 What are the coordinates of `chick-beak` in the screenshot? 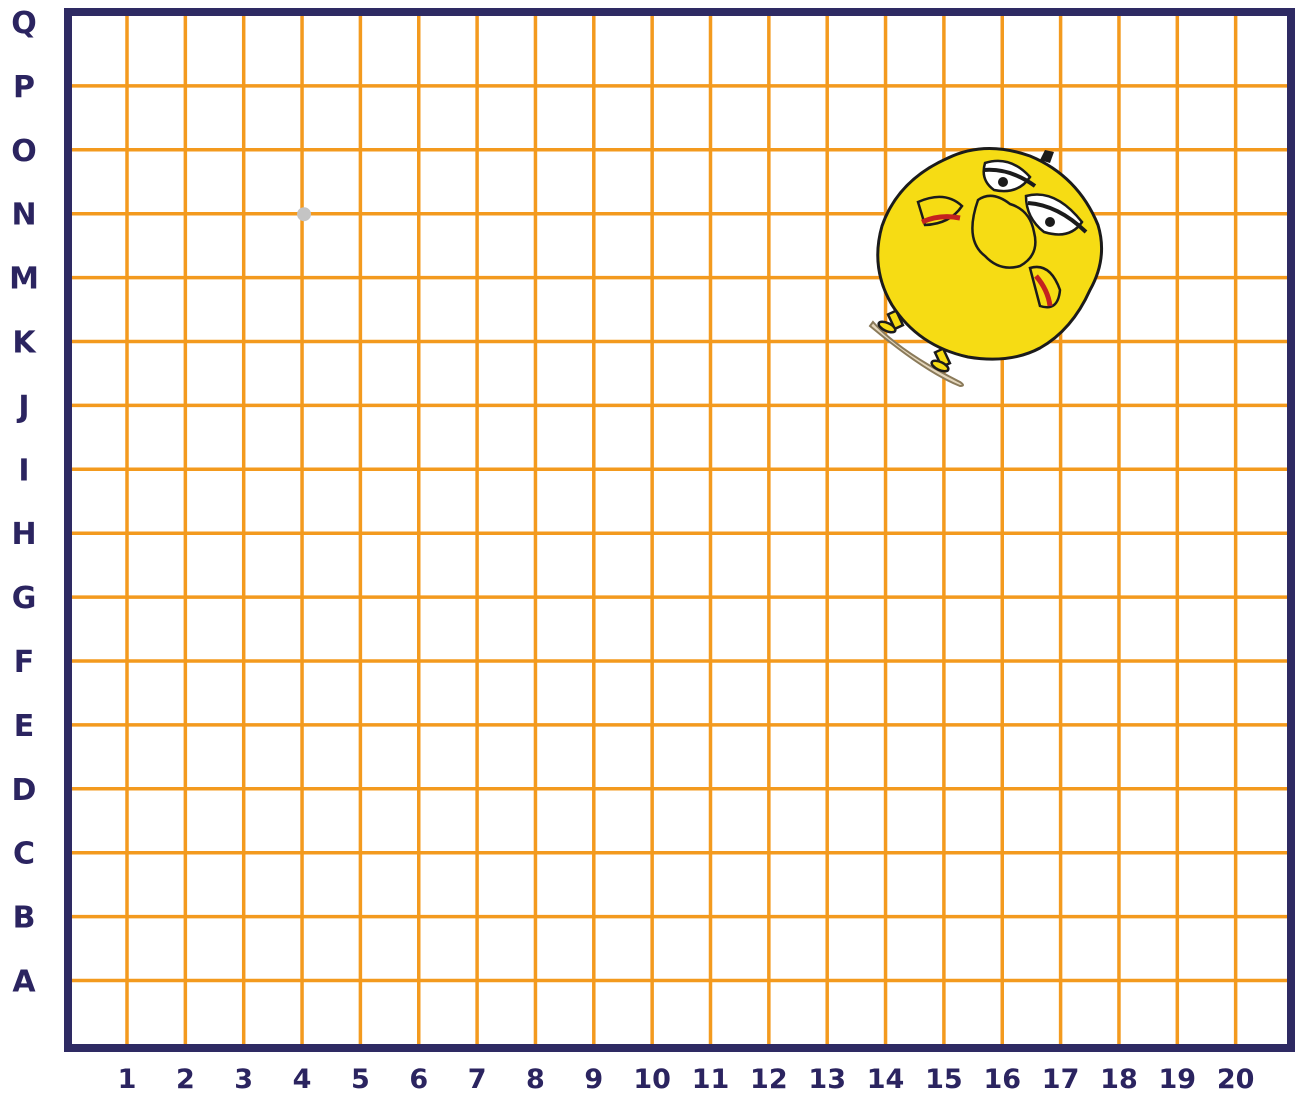 It's located at (1004, 231).